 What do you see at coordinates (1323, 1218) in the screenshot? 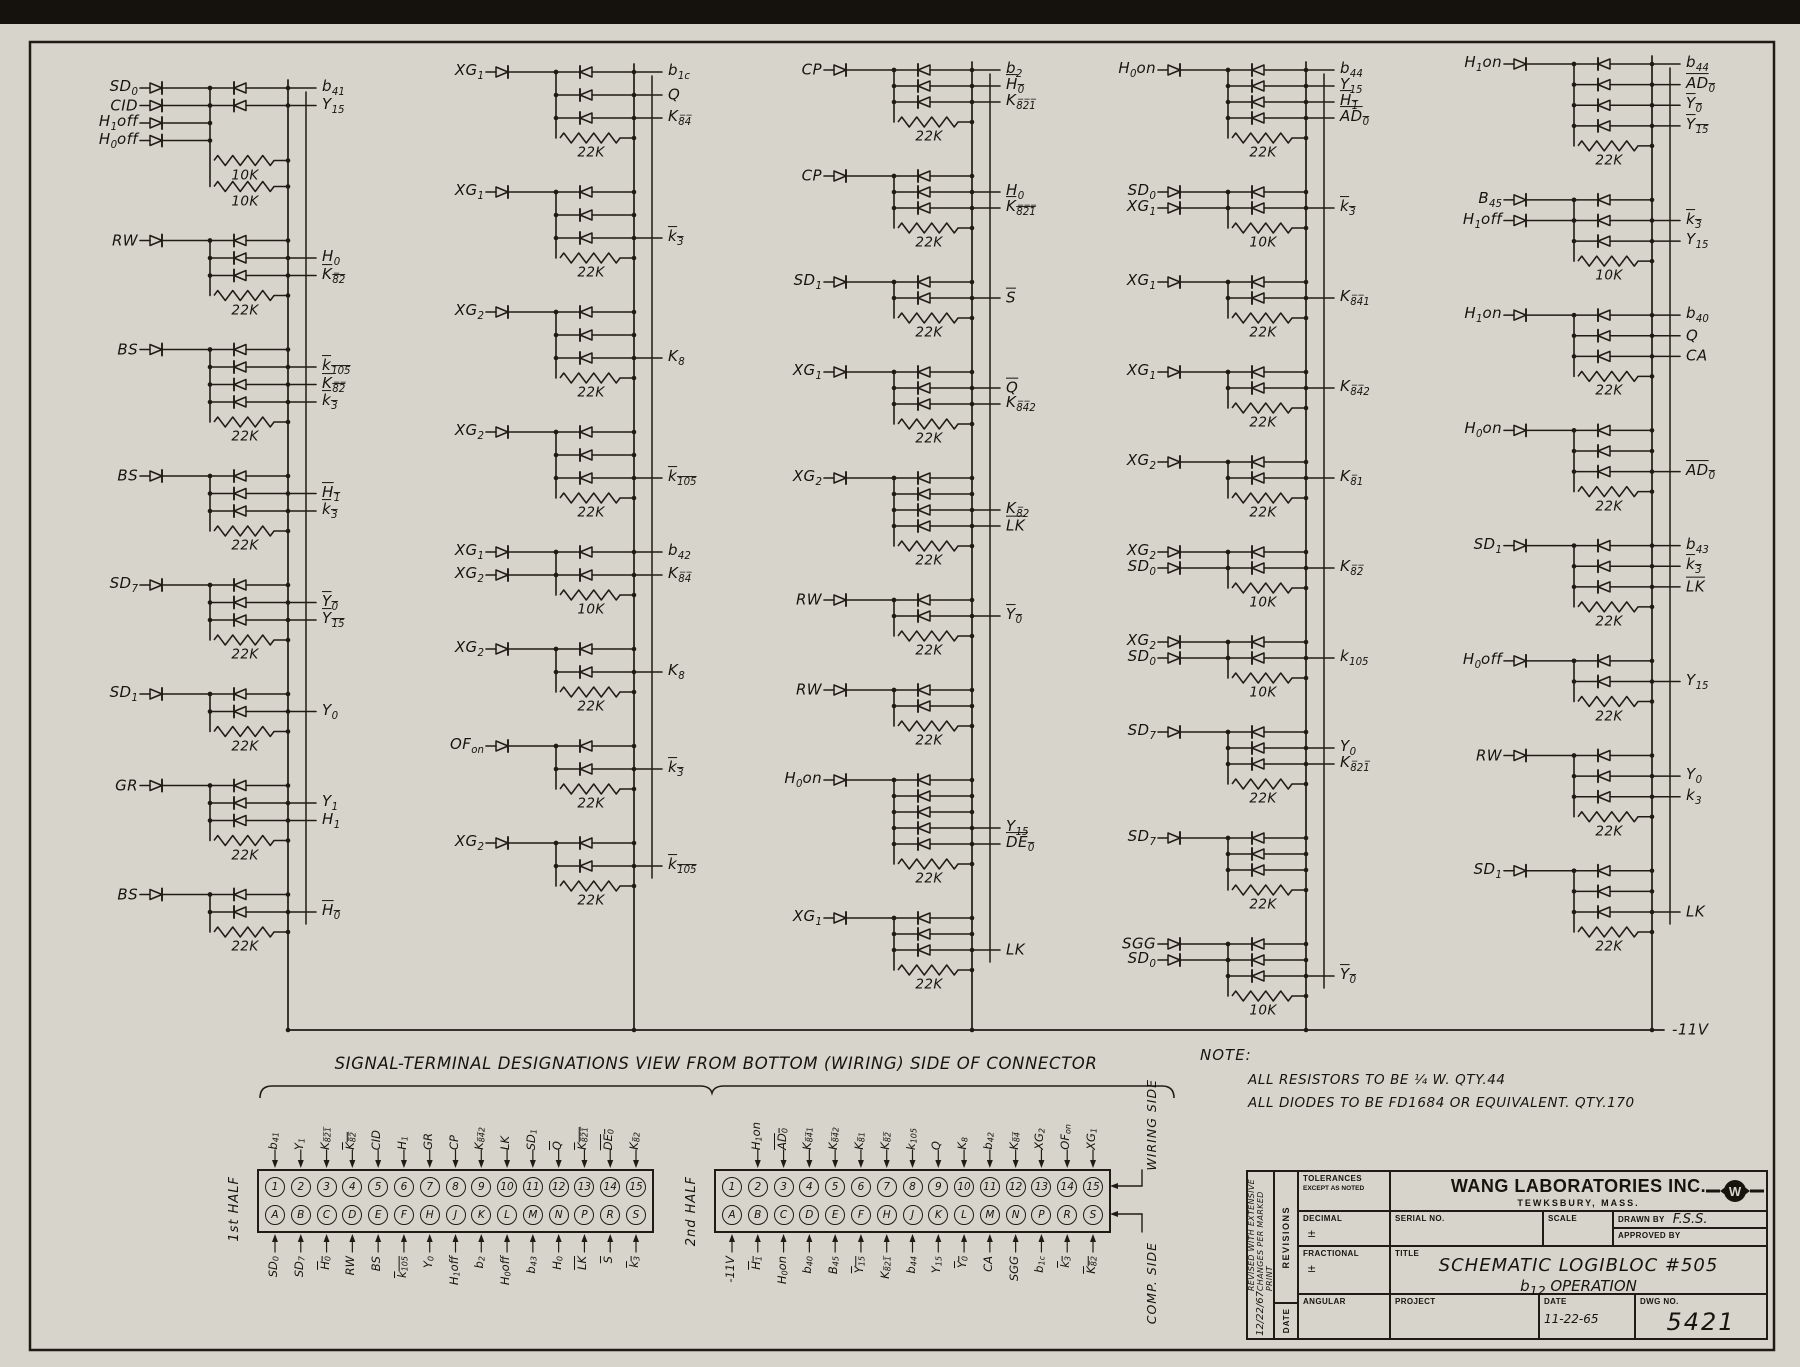
I see `decimal-label: DECIMAL` at bounding box center [1323, 1218].